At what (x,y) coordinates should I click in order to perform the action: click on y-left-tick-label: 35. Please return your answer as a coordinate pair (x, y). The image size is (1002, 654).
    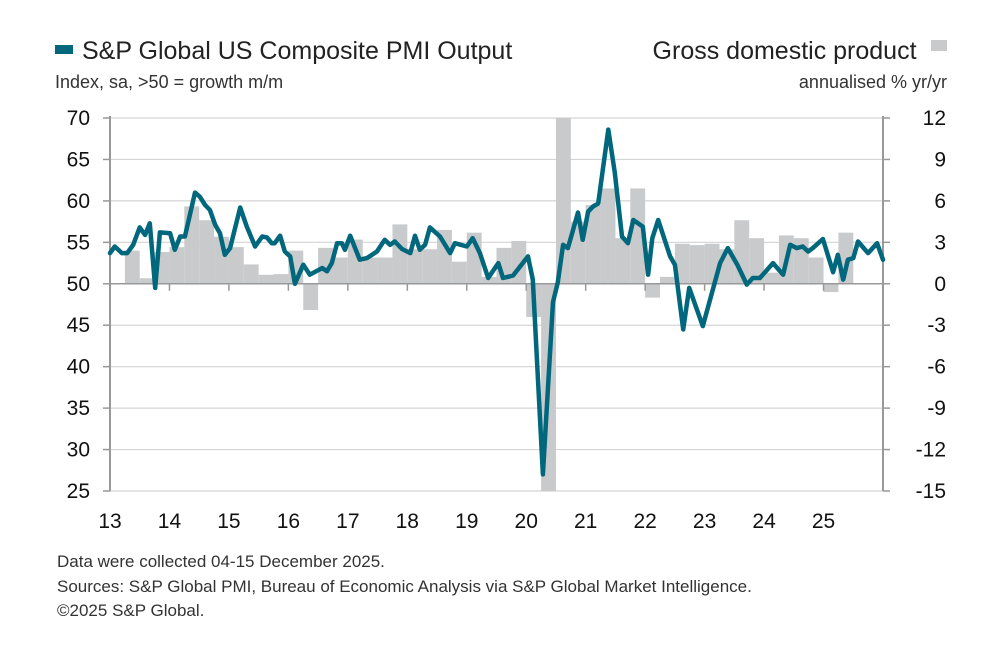
    Looking at the image, I should click on (78, 408).